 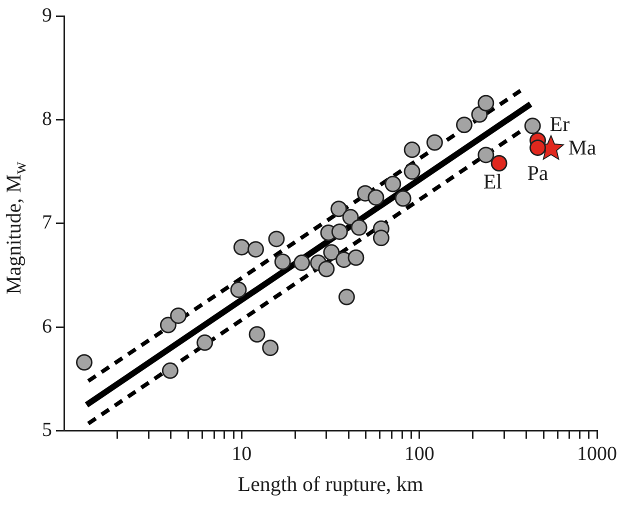 What do you see at coordinates (47, 326) in the screenshot?
I see `y-tick-label: 6` at bounding box center [47, 326].